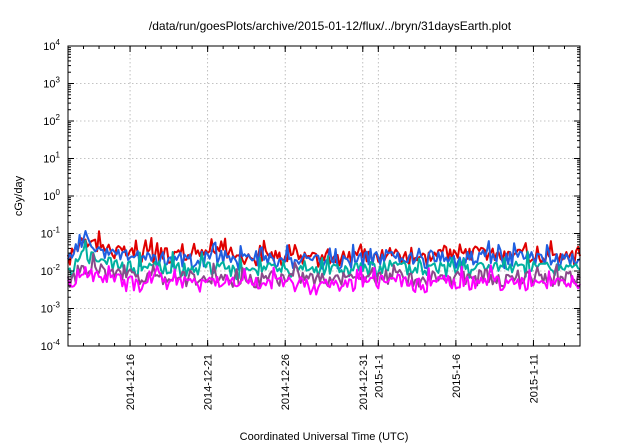 The image size is (640, 448). I want to click on x-tick-label: 2015-1-11, so click(534, 378).